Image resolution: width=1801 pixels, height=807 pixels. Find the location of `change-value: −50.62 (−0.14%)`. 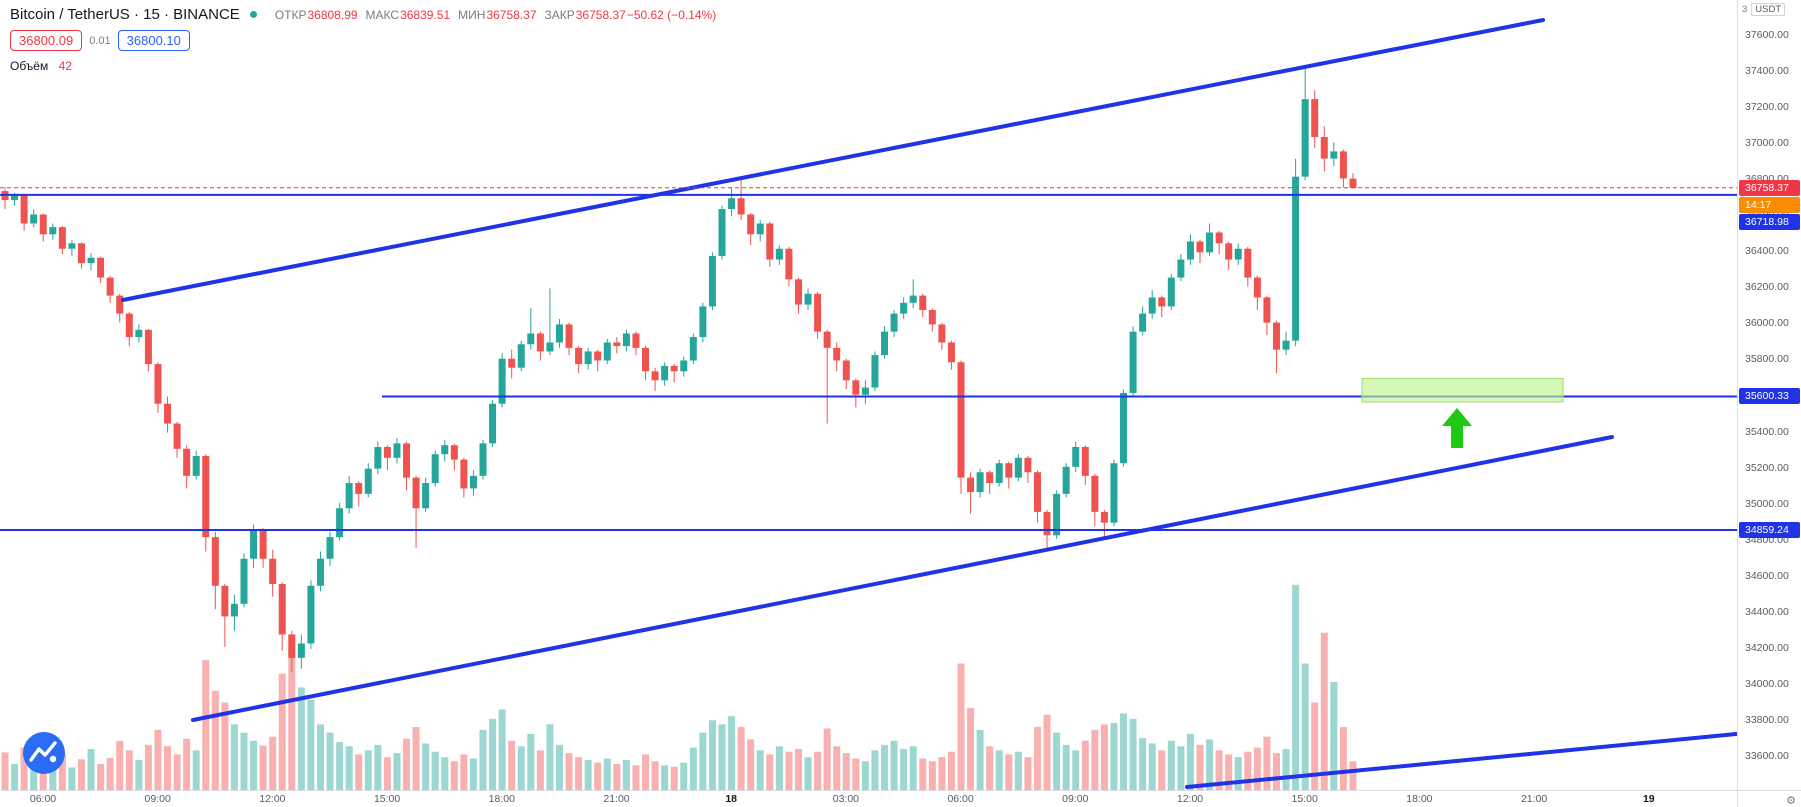

change-value: −50.62 (−0.14%) is located at coordinates (671, 14).